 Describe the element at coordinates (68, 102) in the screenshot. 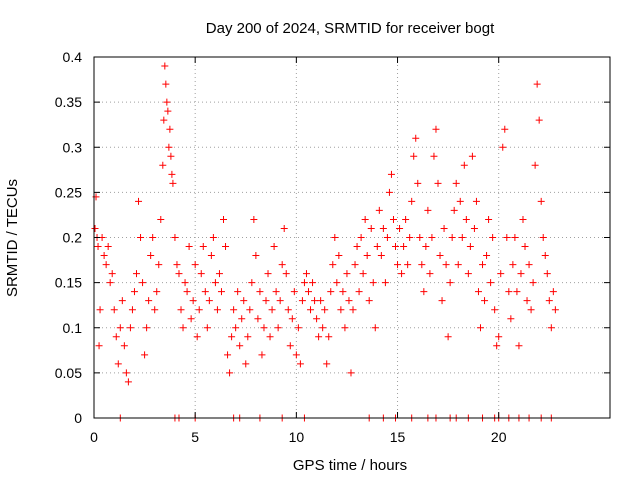

I see `y-tick-label: 0.35` at that location.